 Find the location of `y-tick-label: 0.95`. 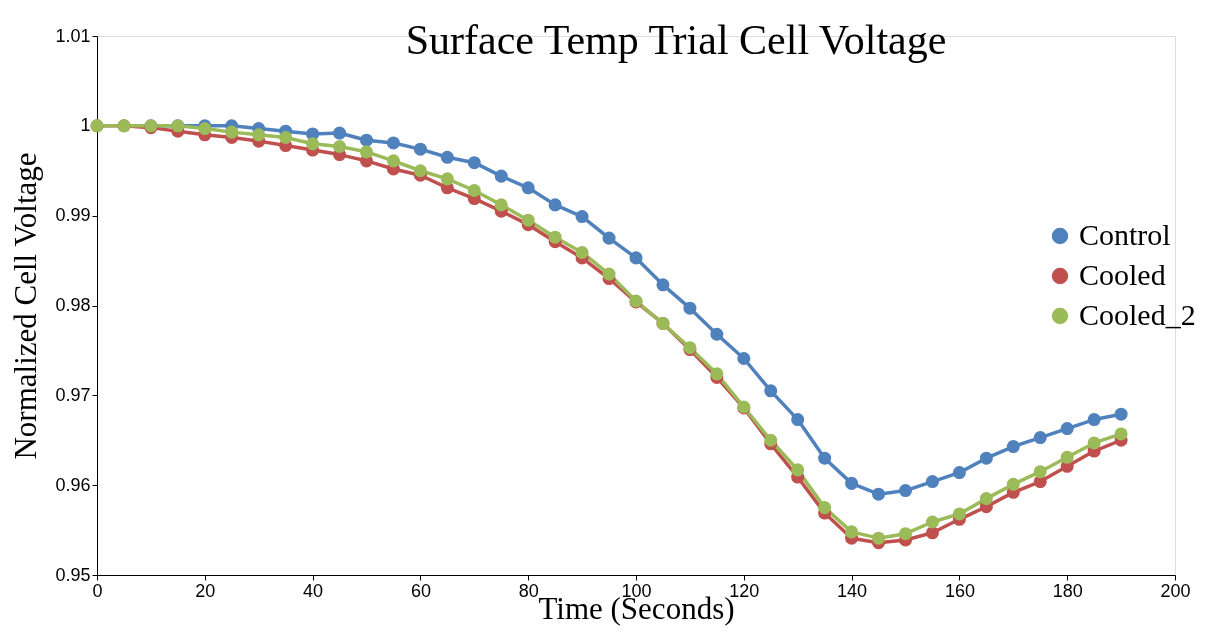

y-tick-label: 0.95 is located at coordinates (73, 574).